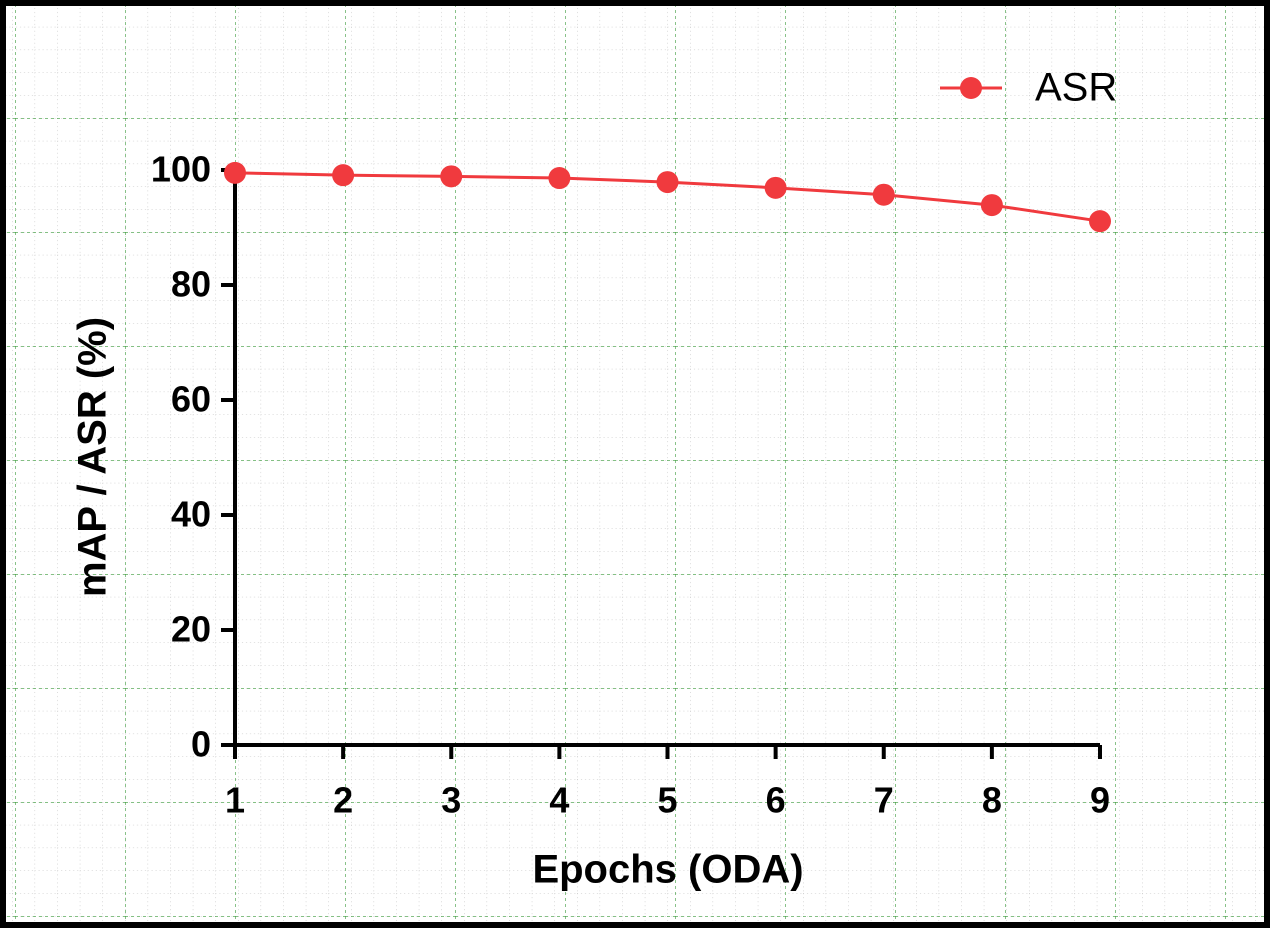  What do you see at coordinates (191, 629) in the screenshot?
I see `y-tick-label: 20` at bounding box center [191, 629].